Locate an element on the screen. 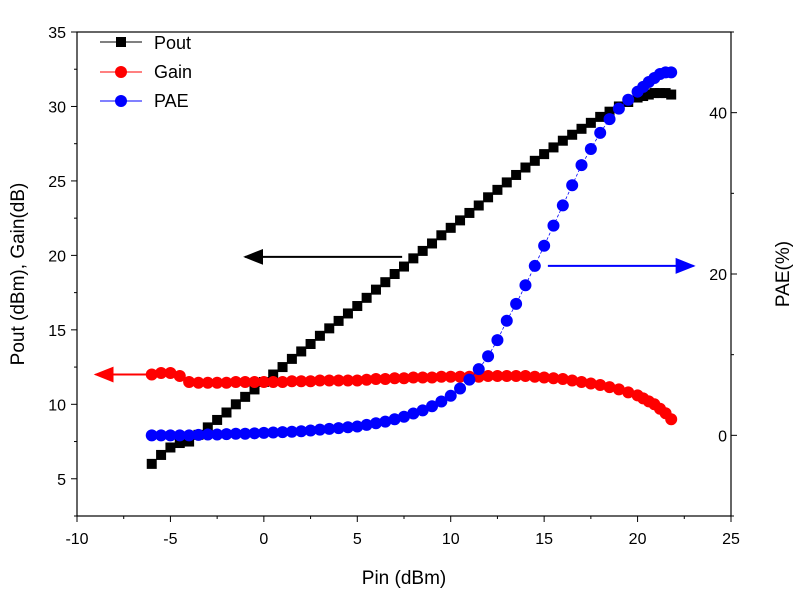  x-tick-label: 5 is located at coordinates (357, 539).